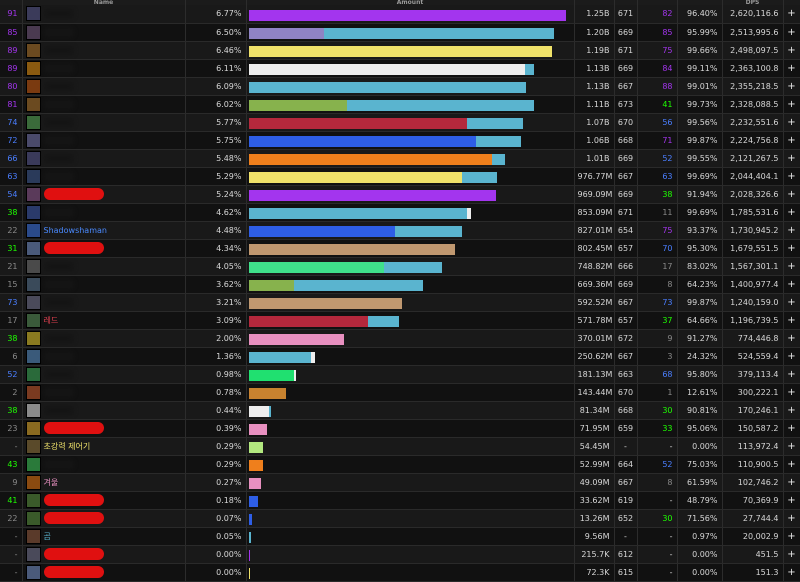  What do you see at coordinates (626, 500) in the screenshot?
I see `count-cell: 619` at bounding box center [626, 500].